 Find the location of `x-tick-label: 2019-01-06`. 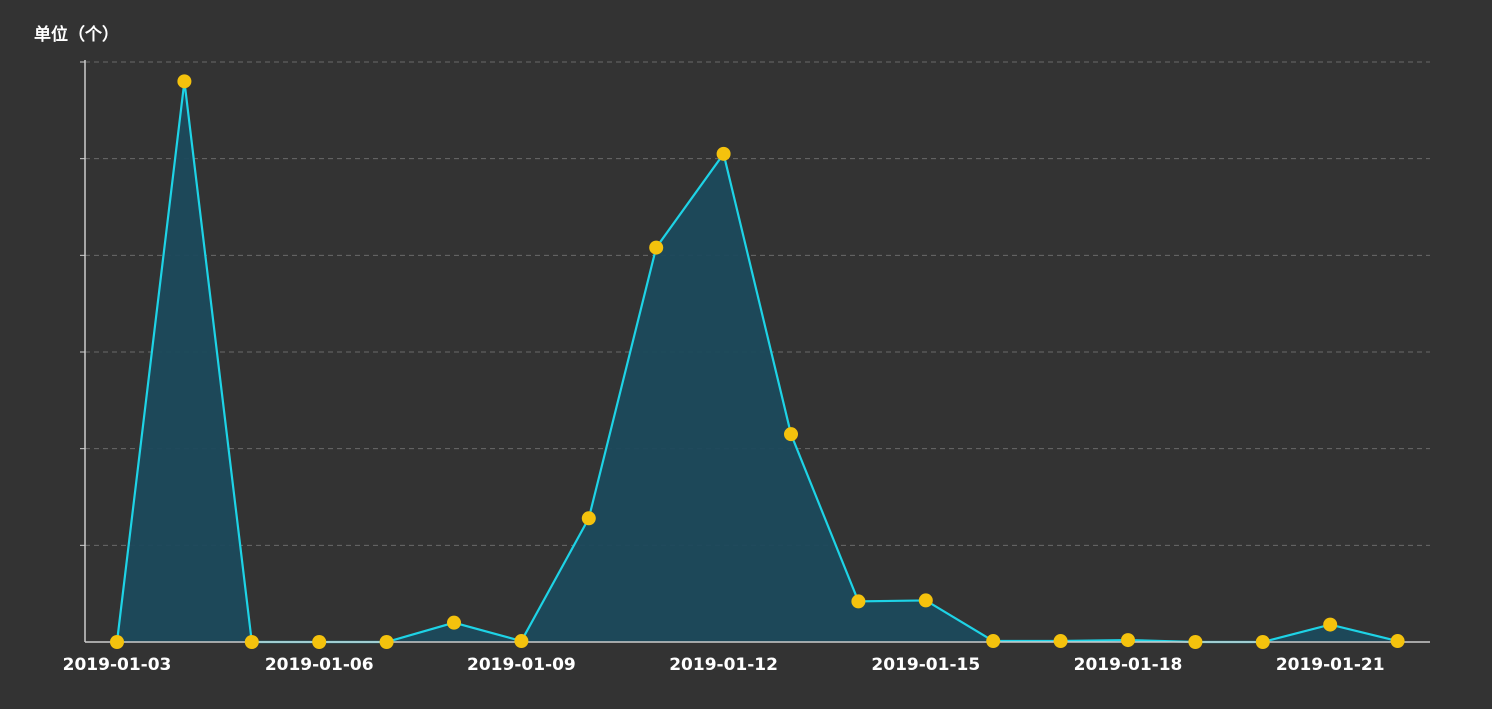

x-tick-label: 2019-01-06 is located at coordinates (319, 665).